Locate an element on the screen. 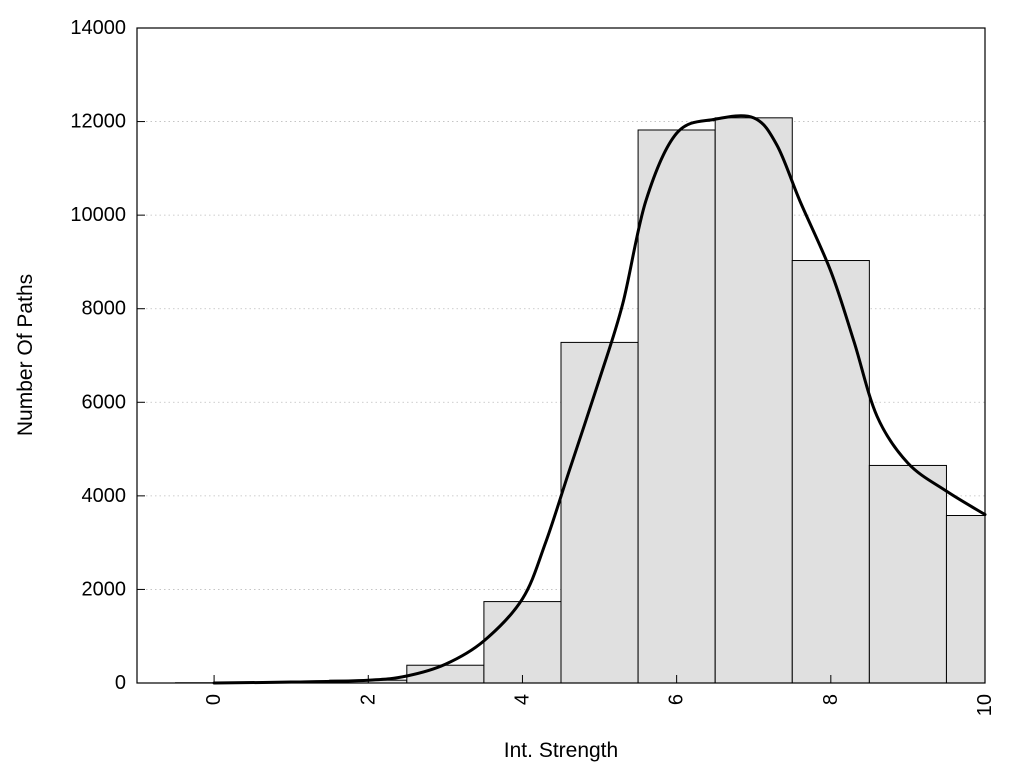  y-tick-label: 10000 is located at coordinates (98, 215).